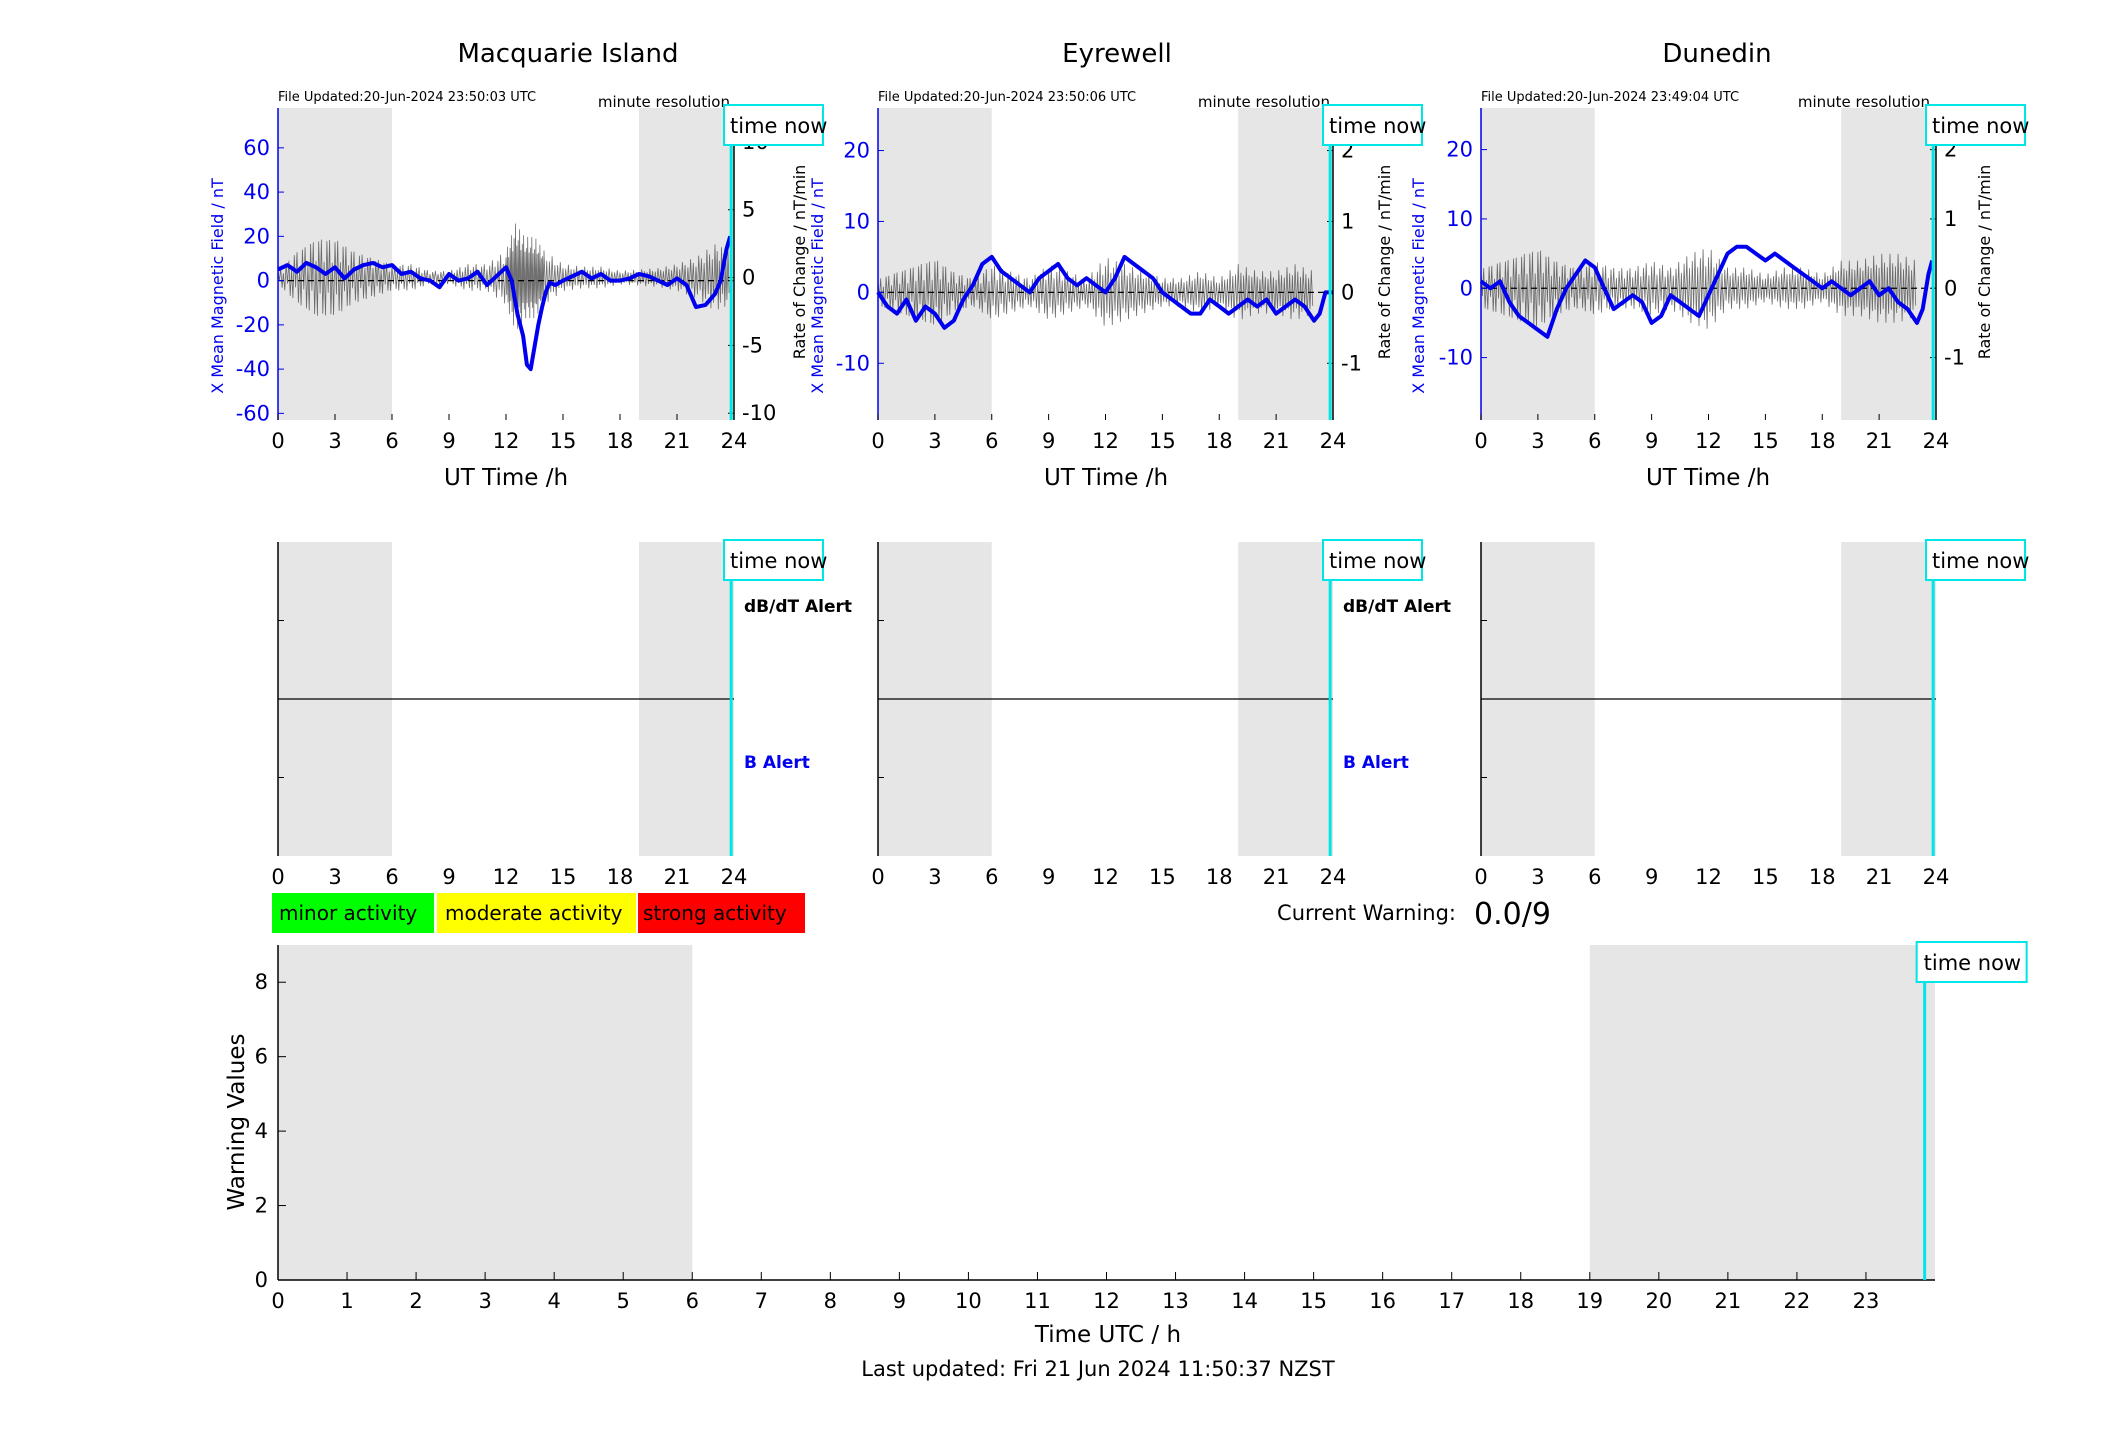  What do you see at coordinates (1708, 478) in the screenshot?
I see `x-axis-label: UT Time /h` at bounding box center [1708, 478].